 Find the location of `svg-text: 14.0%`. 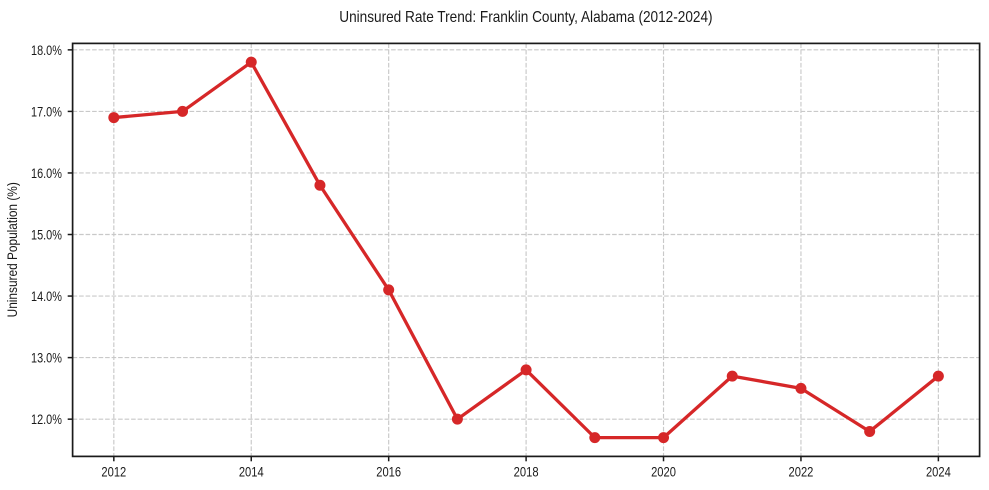

svg-text: 14.0% is located at coordinates (46, 297).